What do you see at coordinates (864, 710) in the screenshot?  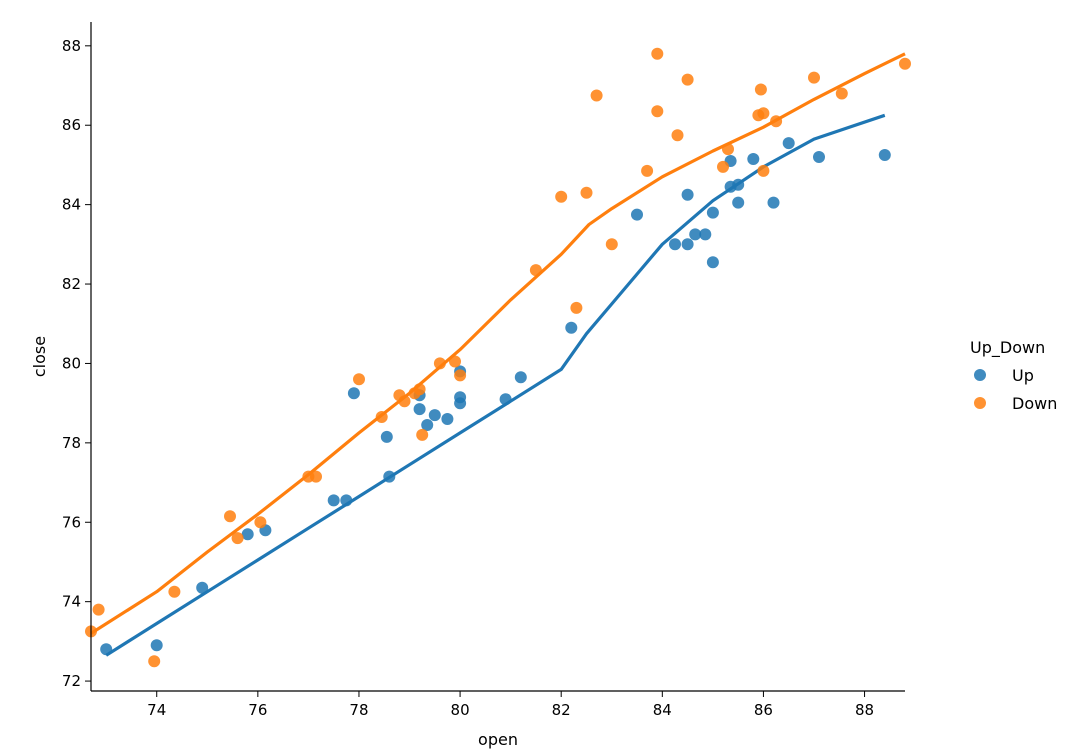 I see `x-tick-label: 88` at bounding box center [864, 710].